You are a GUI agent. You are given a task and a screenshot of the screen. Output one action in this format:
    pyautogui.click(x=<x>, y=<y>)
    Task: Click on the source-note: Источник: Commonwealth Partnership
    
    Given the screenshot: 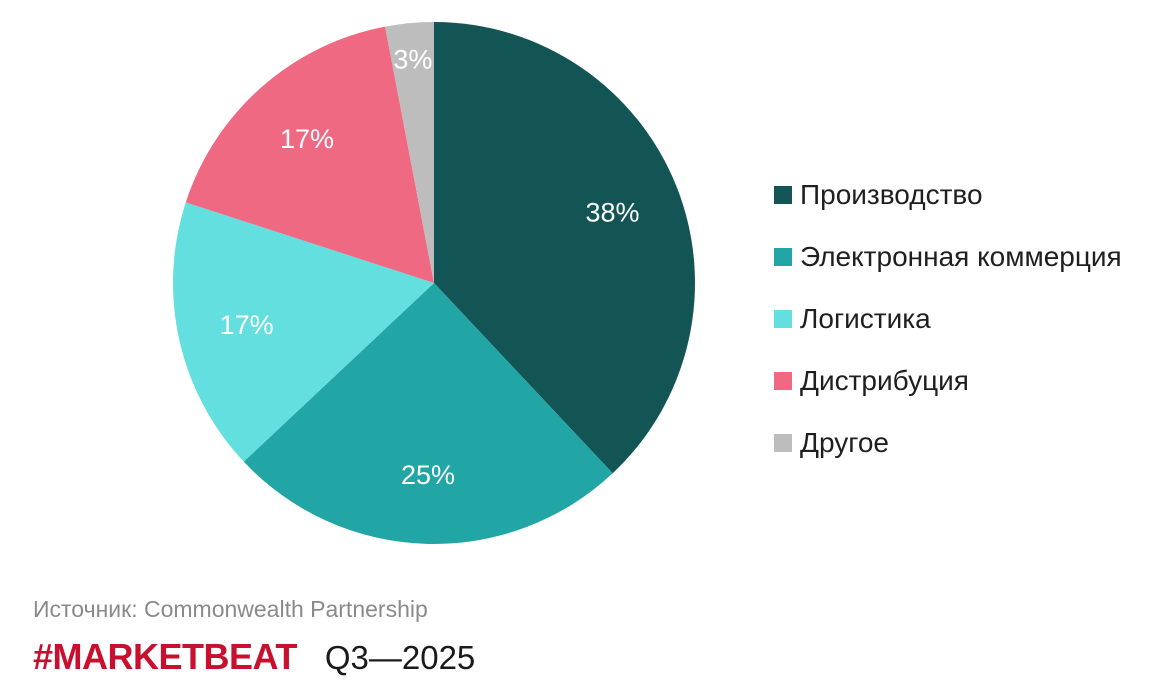 What is the action you would take?
    pyautogui.click(x=230, y=609)
    